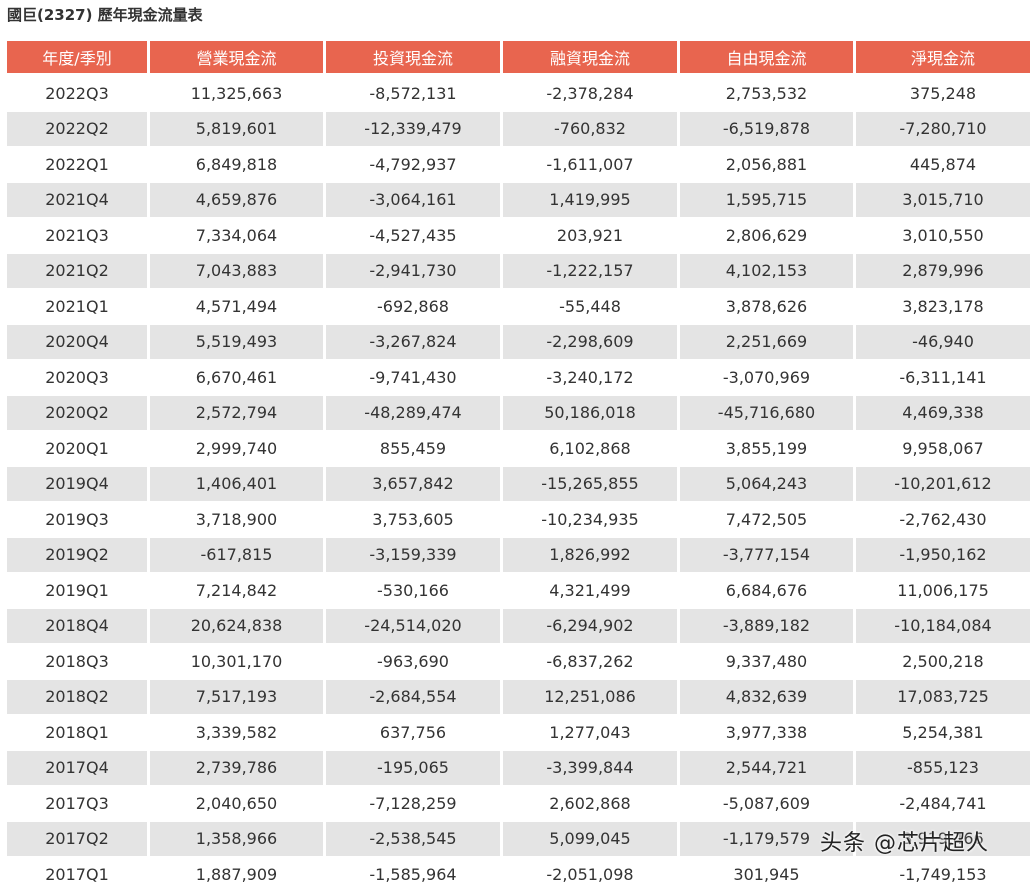 Image resolution: width=1036 pixels, height=893 pixels. Describe the element at coordinates (766, 768) in the screenshot. I see `cell-free: 2,544,721` at that location.